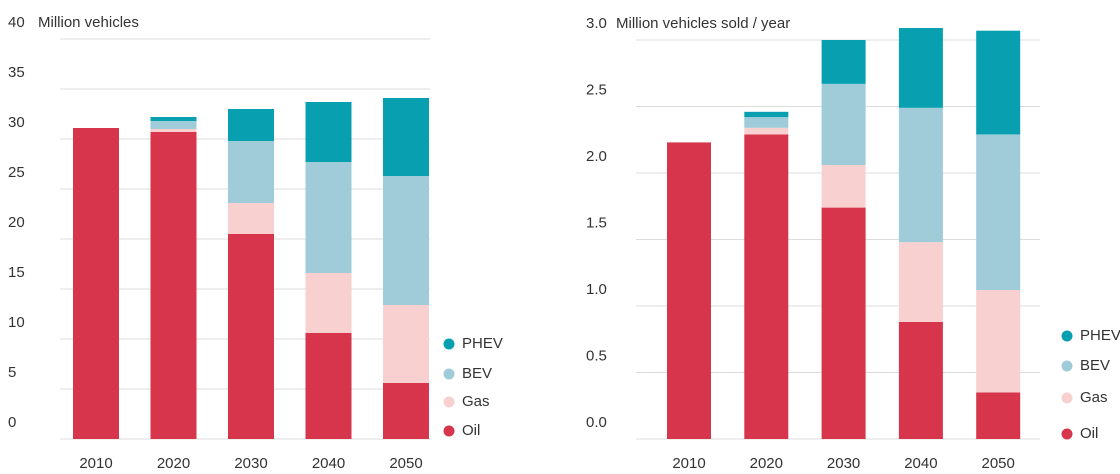 Image resolution: width=1120 pixels, height=474 pixels. I want to click on y-tick-label: 0, so click(12, 422).